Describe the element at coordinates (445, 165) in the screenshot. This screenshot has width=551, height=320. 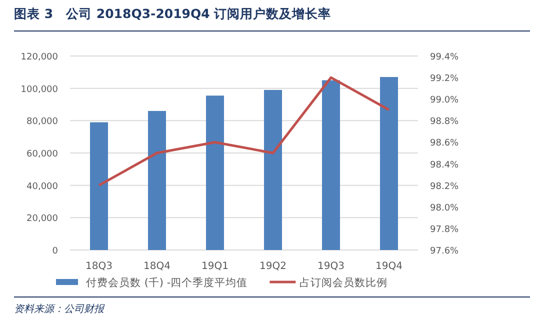
I see `y2-tick-label: 98.4%` at that location.